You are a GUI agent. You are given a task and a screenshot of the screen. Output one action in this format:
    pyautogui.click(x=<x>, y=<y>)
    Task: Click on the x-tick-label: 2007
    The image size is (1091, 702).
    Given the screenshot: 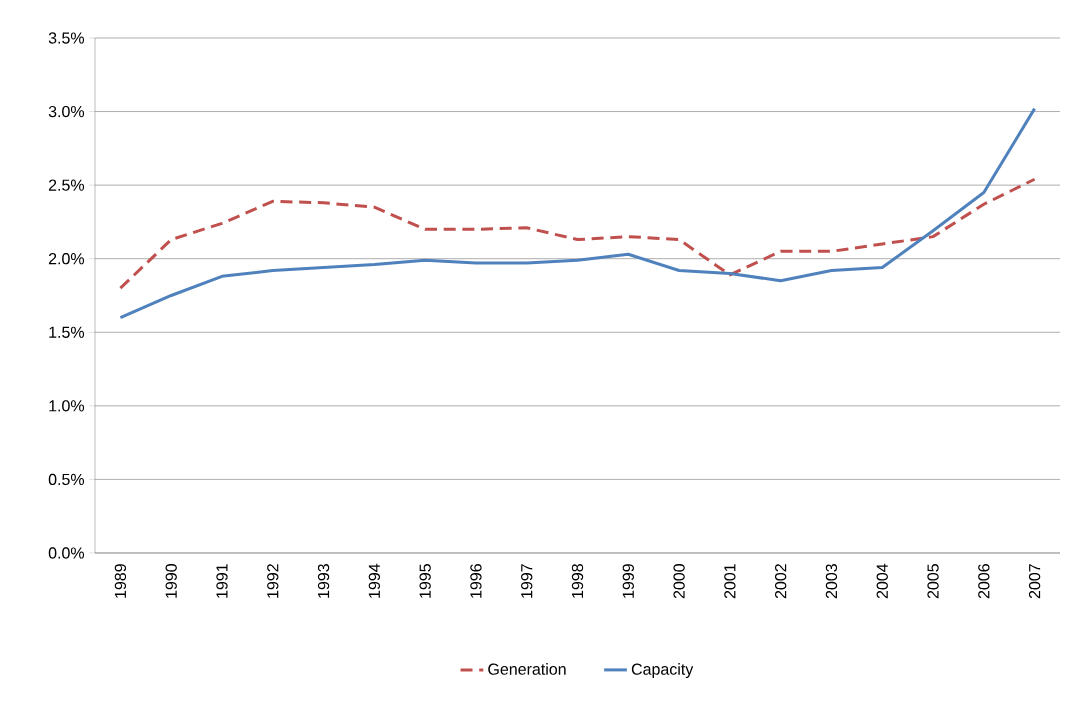 What is the action you would take?
    pyautogui.click(x=1034, y=581)
    